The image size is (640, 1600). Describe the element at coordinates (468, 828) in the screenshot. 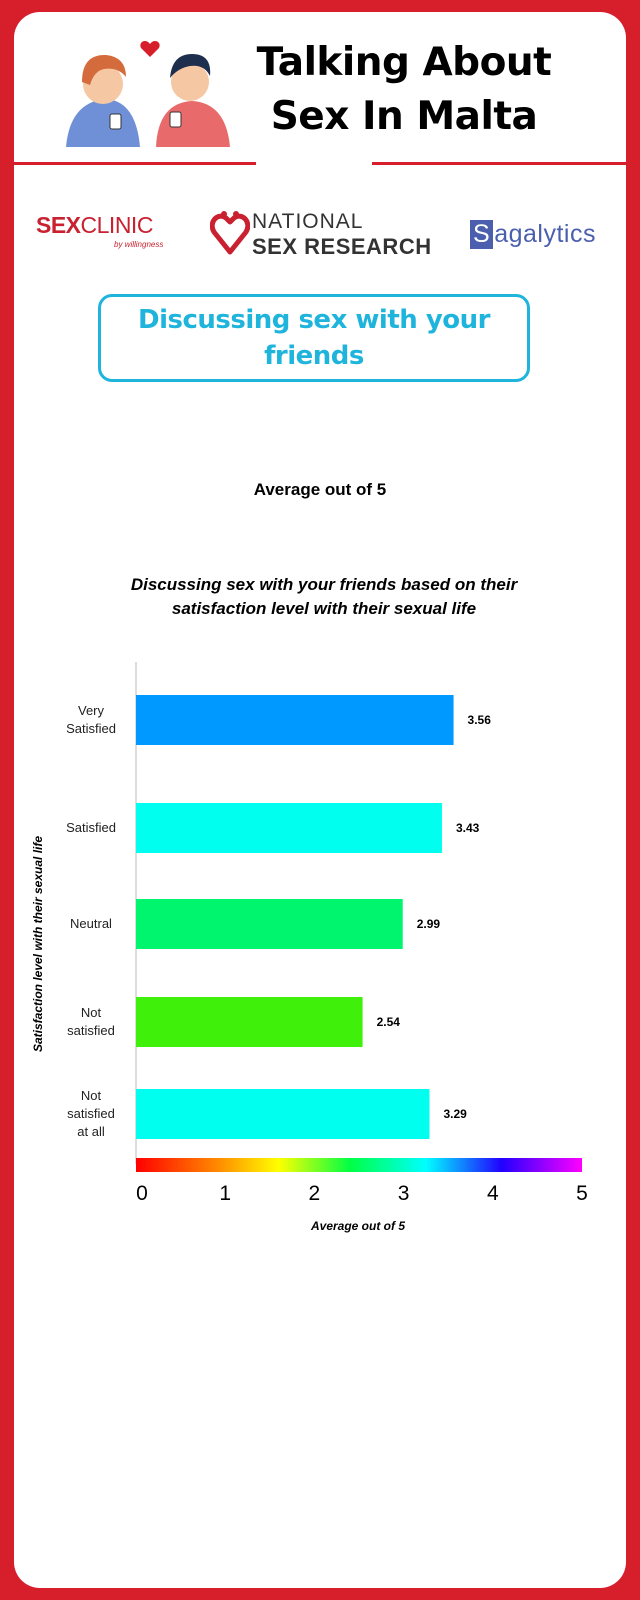

I see `value-label-1: 3.43` at that location.